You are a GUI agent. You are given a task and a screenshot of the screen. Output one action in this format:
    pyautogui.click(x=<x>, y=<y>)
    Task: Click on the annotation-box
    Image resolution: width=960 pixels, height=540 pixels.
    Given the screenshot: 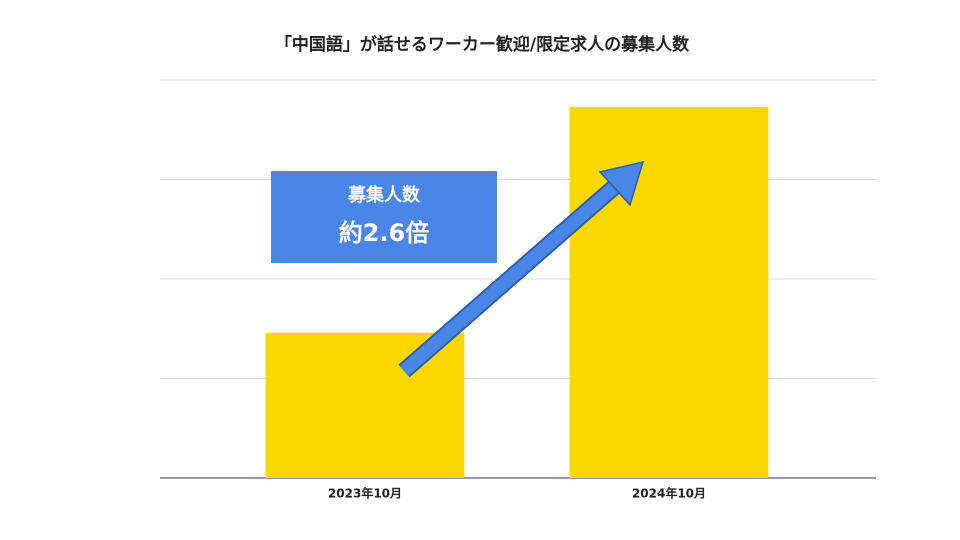 What is the action you would take?
    pyautogui.click(x=384, y=217)
    